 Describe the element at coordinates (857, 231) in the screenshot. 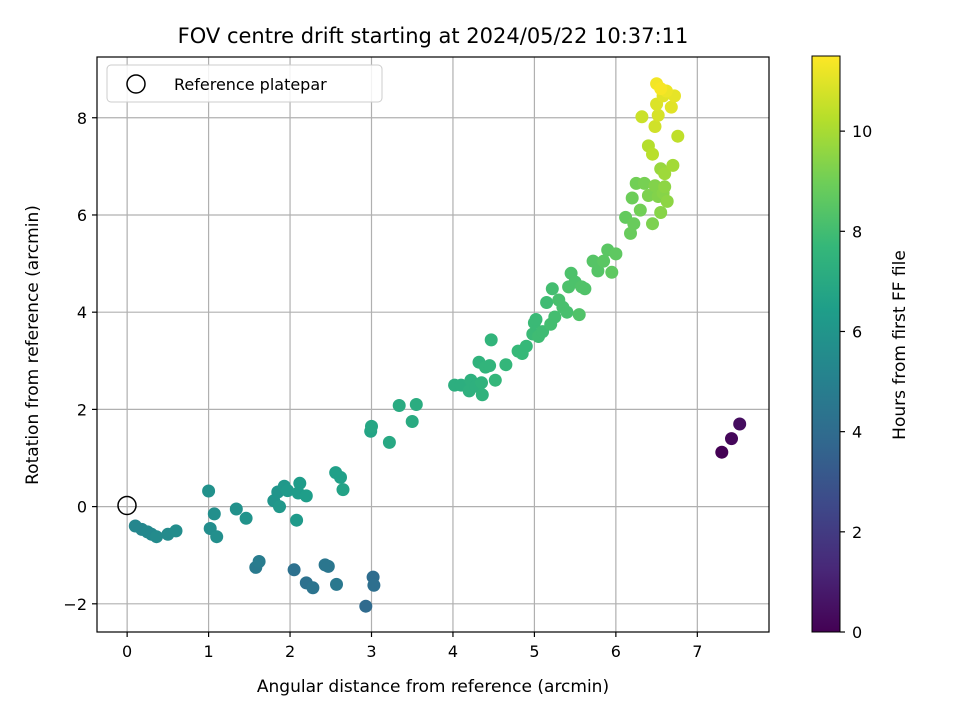

I see `colorbar-tick-label: 8` at that location.